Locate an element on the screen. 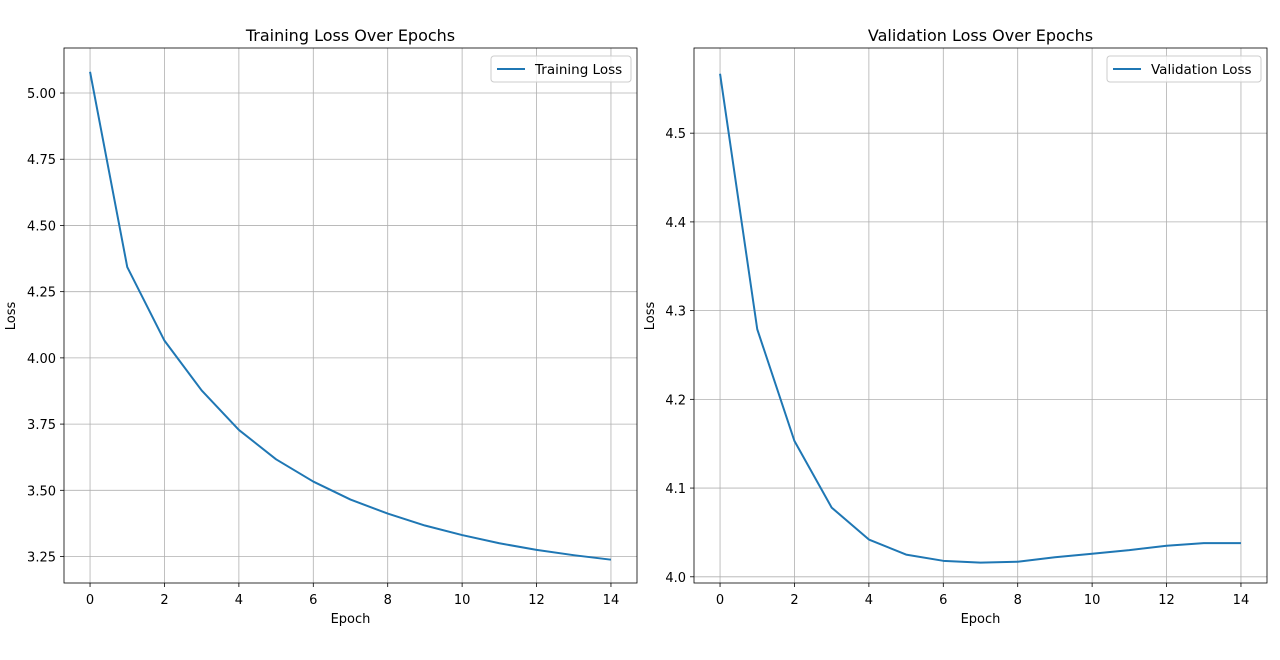 The width and height of the screenshot is (1280, 660). chart-title: Validation Loss Over Epochs is located at coordinates (980, 35).